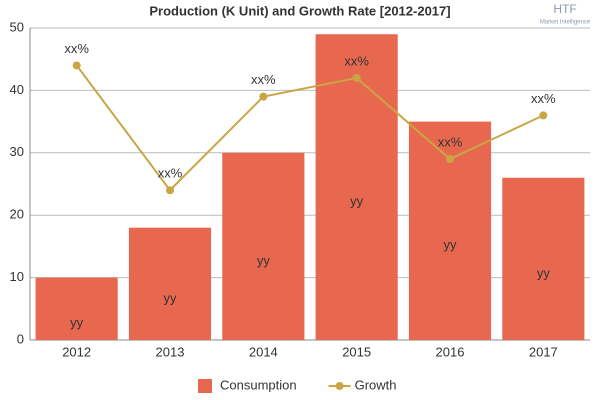  I want to click on x-tick-label: 2017, so click(543, 351).